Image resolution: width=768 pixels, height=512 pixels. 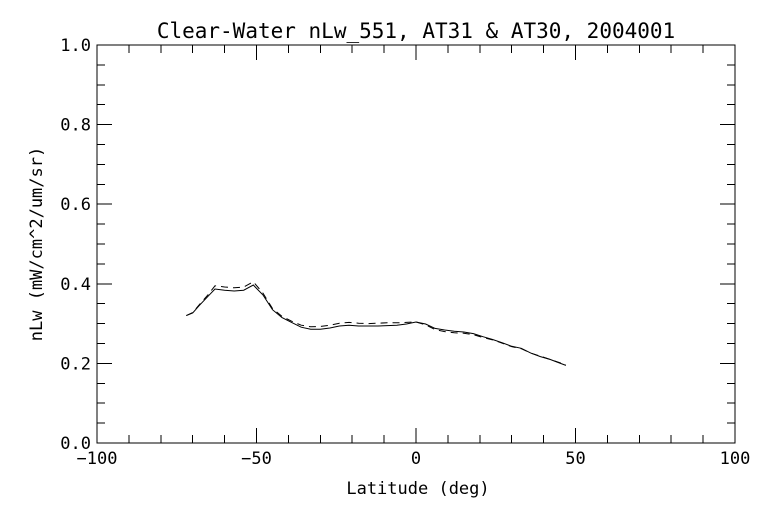 I want to click on y-axis-label: nLw (mW/cm^2/um/sr), so click(x=37, y=244).